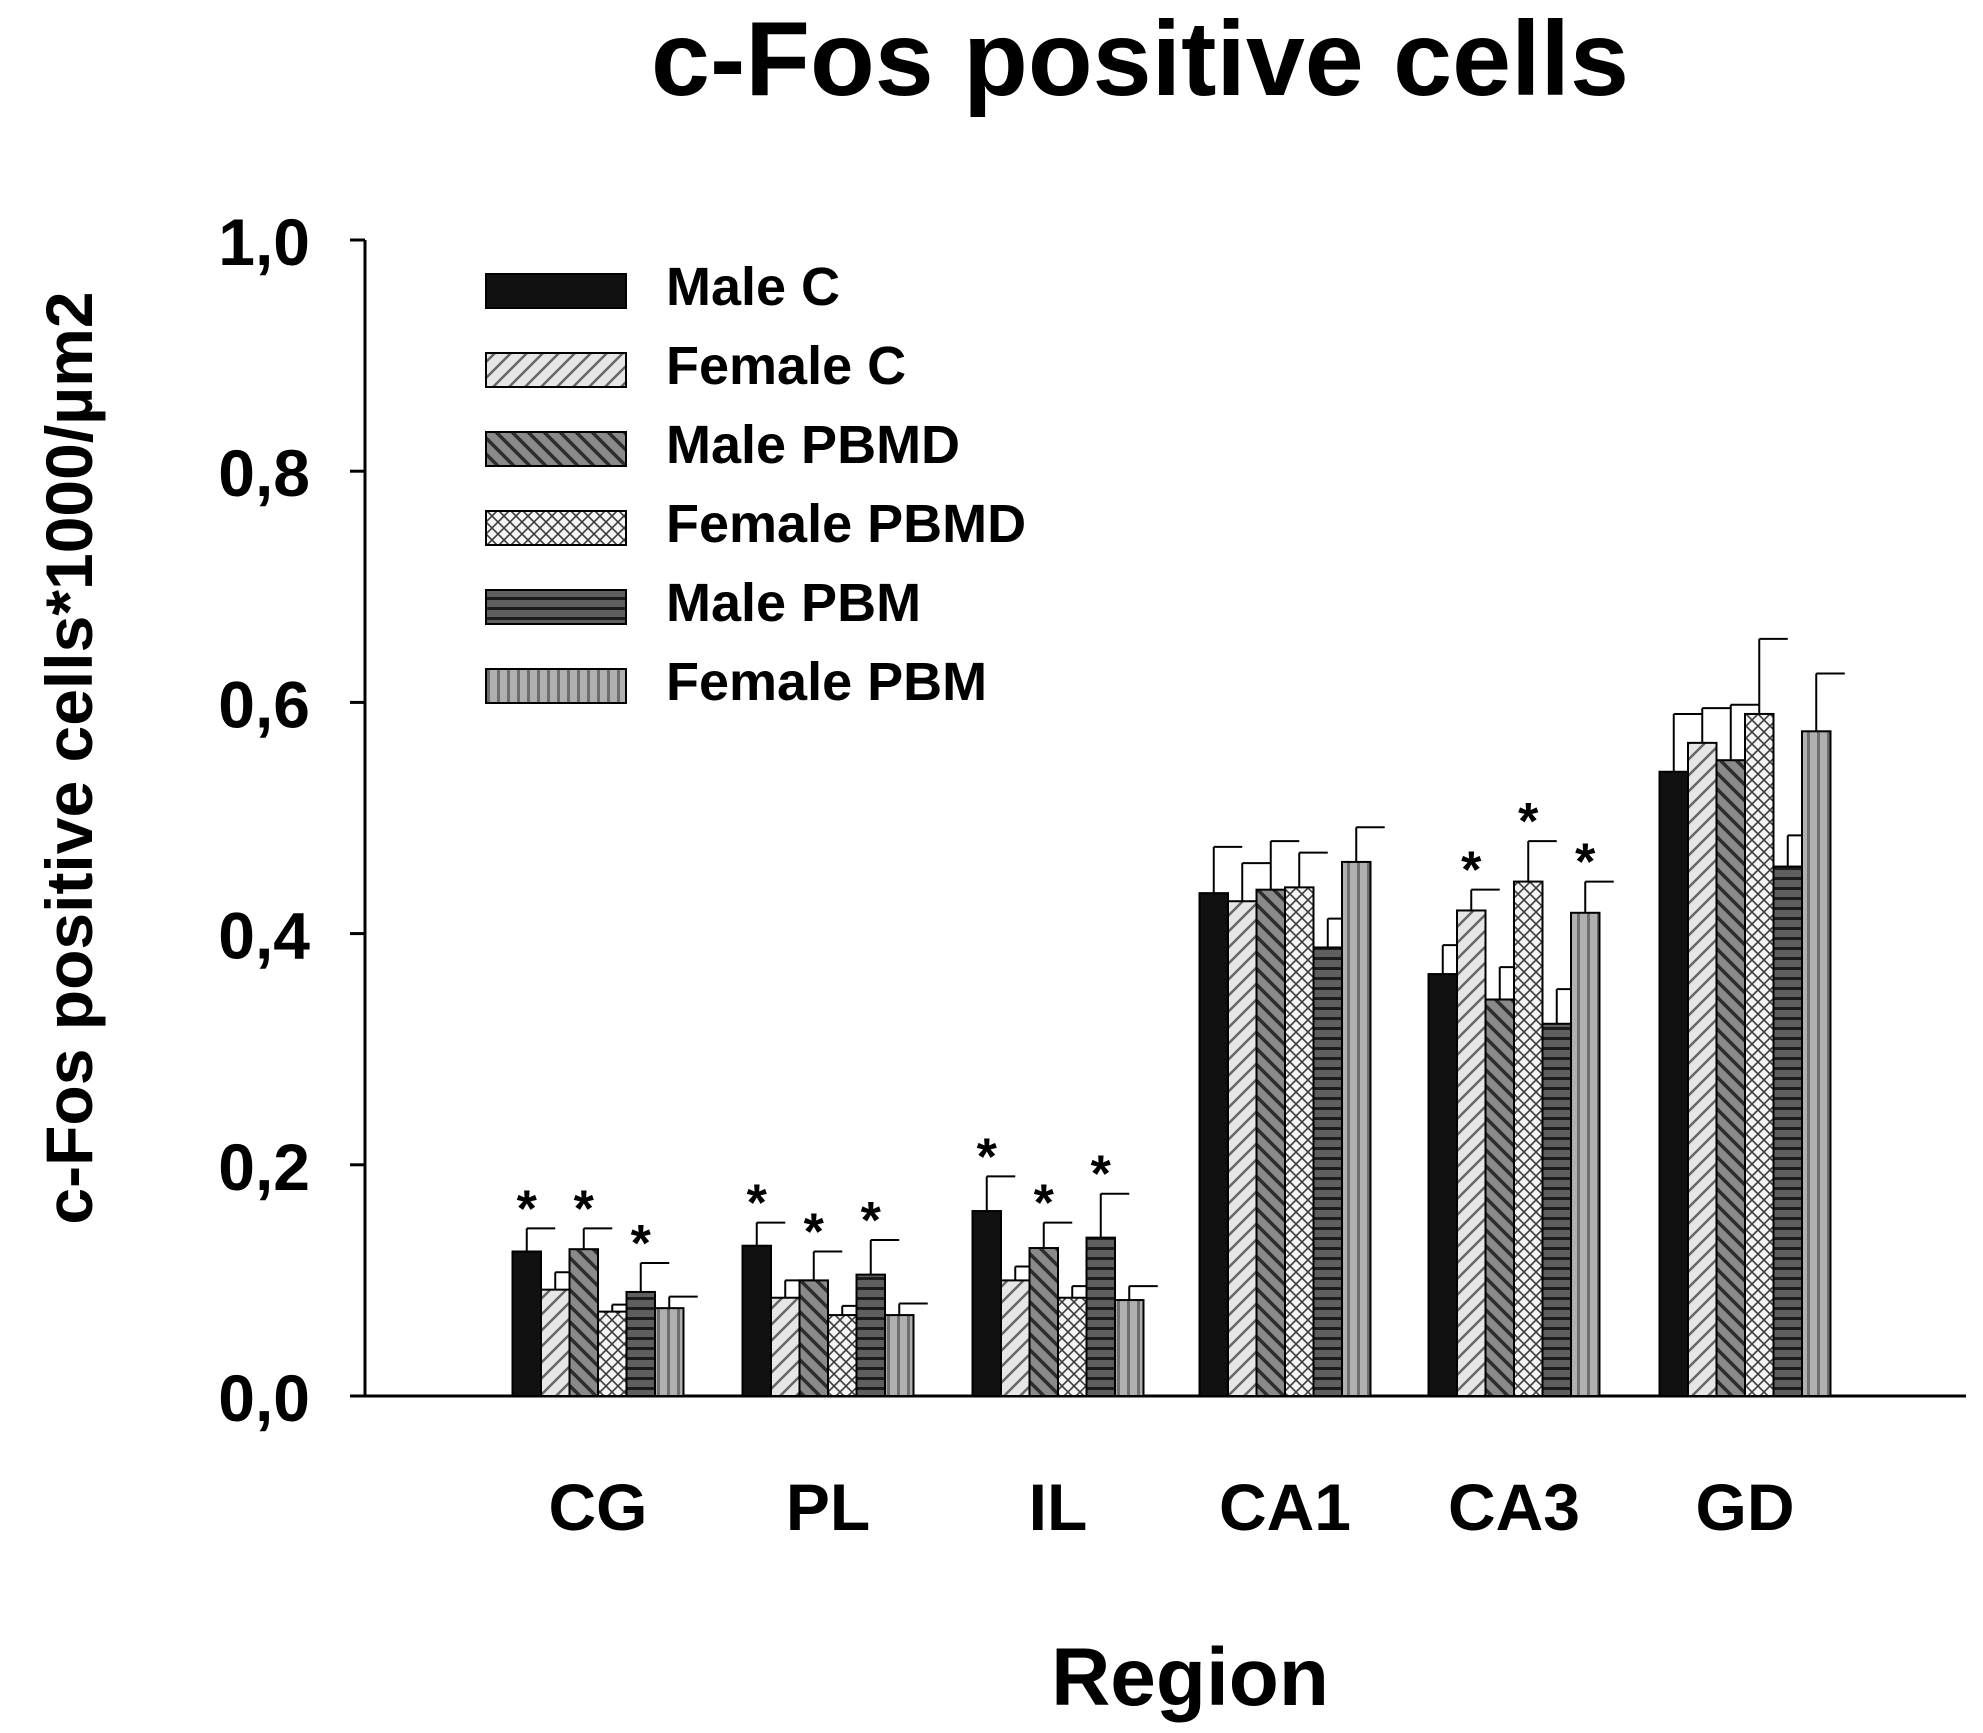 Image resolution: width=1983 pixels, height=1733 pixels. What do you see at coordinates (291, 820) in the screenshot?
I see `y-ticks: 0,0 0,2 0,4 0,6 0,8 1,0` at bounding box center [291, 820].